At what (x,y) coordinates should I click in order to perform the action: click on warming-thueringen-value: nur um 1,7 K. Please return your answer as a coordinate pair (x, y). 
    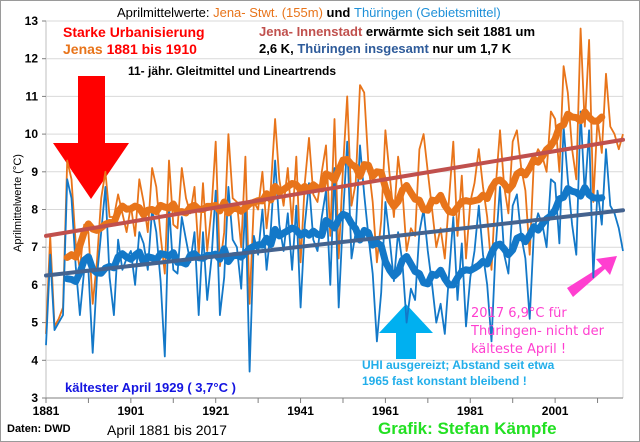
    Looking at the image, I should click on (472, 48).